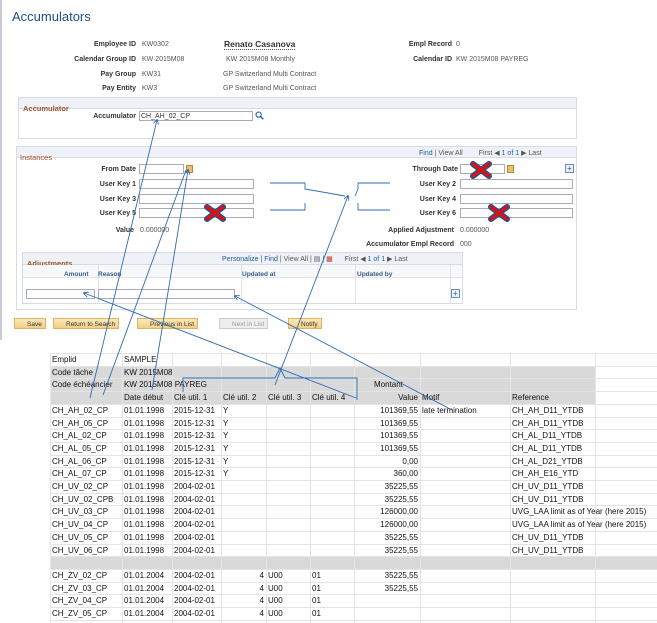 This screenshot has width=657, height=623. Describe the element at coordinates (329, 259) in the screenshot. I see `download-excel-icon: ▦` at that location.